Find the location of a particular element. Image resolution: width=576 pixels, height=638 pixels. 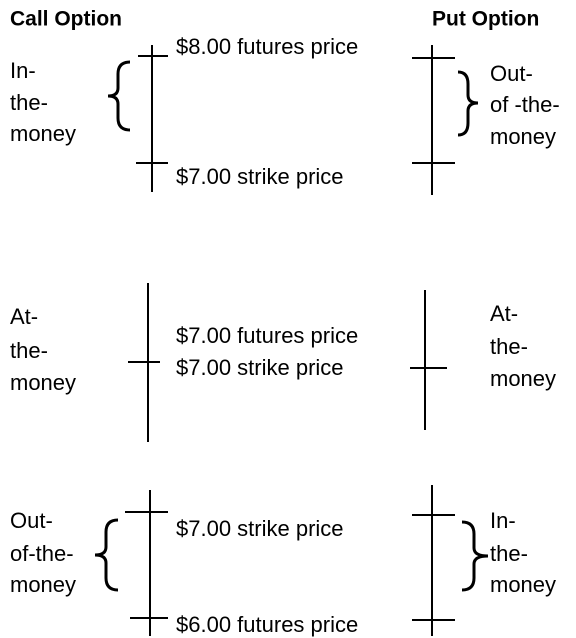

price-label: $7.00 futures price is located at coordinates (267, 335).